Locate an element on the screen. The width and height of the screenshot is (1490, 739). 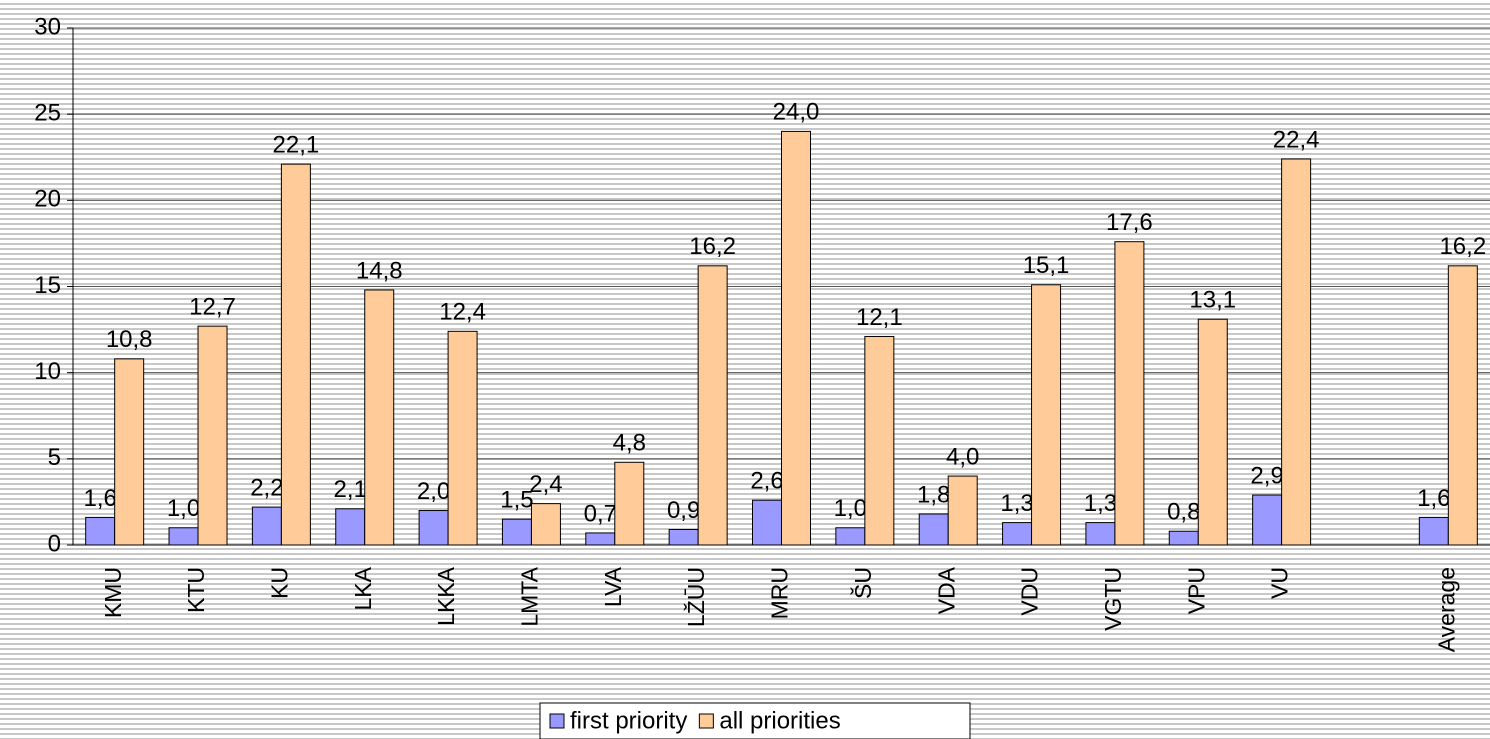
value-label: 0,7 is located at coordinates (600, 513).